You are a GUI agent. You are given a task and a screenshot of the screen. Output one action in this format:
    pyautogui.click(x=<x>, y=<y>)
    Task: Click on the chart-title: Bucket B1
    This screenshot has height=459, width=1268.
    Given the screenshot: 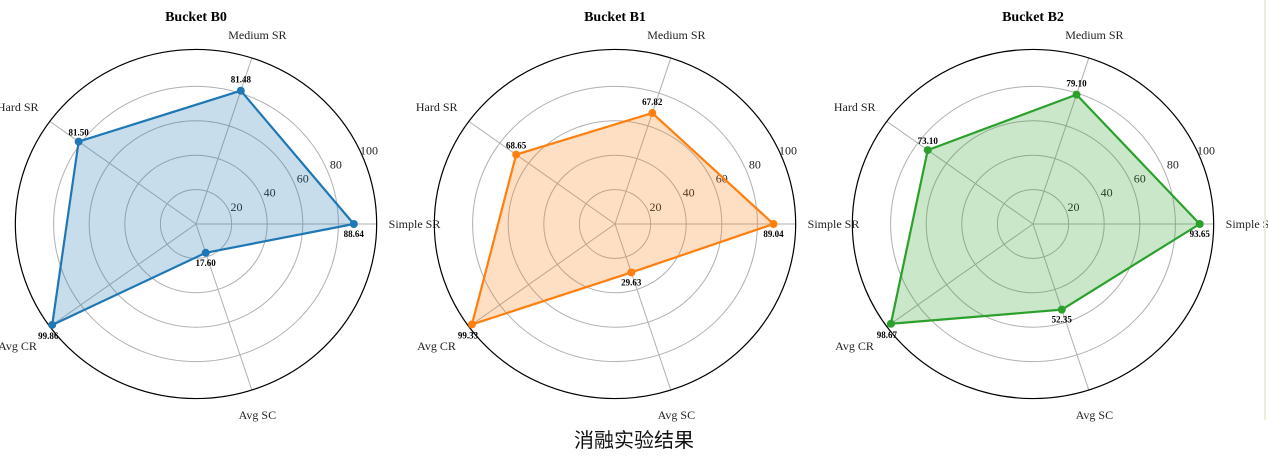 What is the action you would take?
    pyautogui.click(x=615, y=17)
    